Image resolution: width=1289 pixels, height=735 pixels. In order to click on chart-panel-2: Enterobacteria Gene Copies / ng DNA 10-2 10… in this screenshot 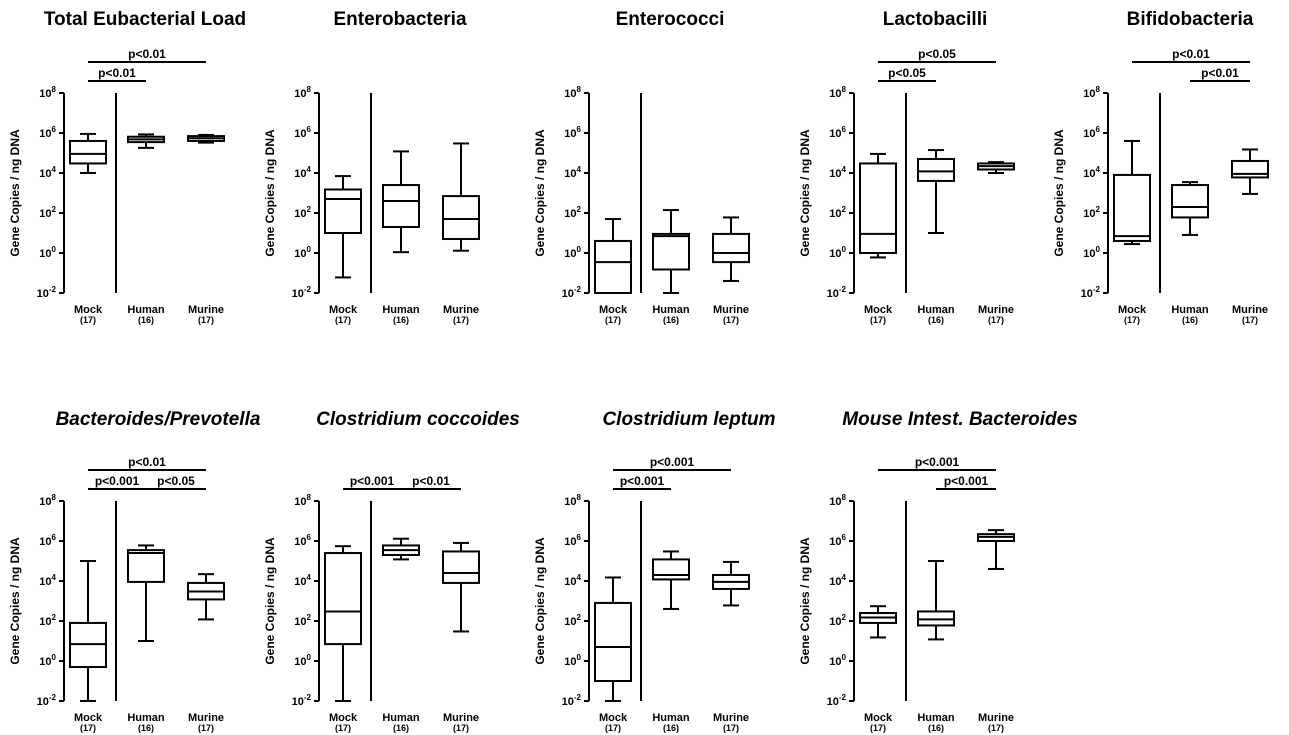, I will do `click(371, 167)`.